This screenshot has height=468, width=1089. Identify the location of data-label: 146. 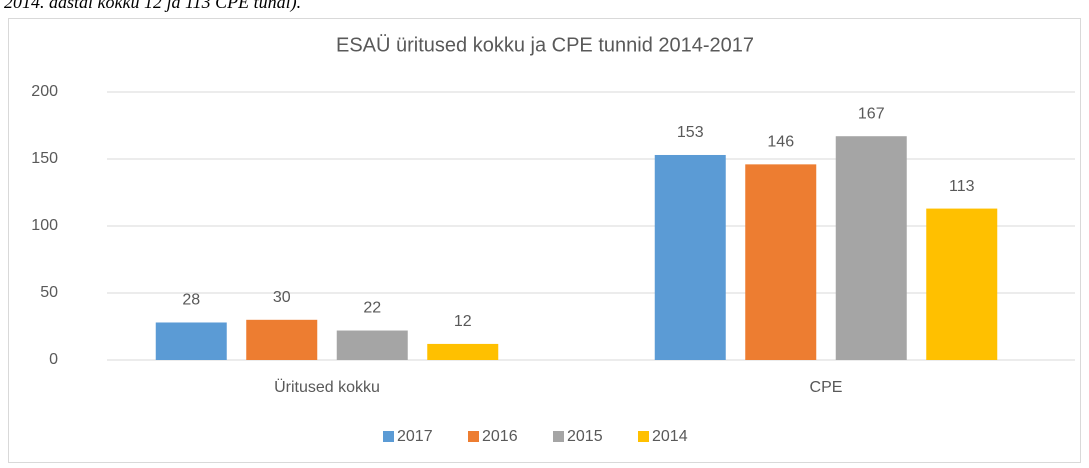
(780, 142).